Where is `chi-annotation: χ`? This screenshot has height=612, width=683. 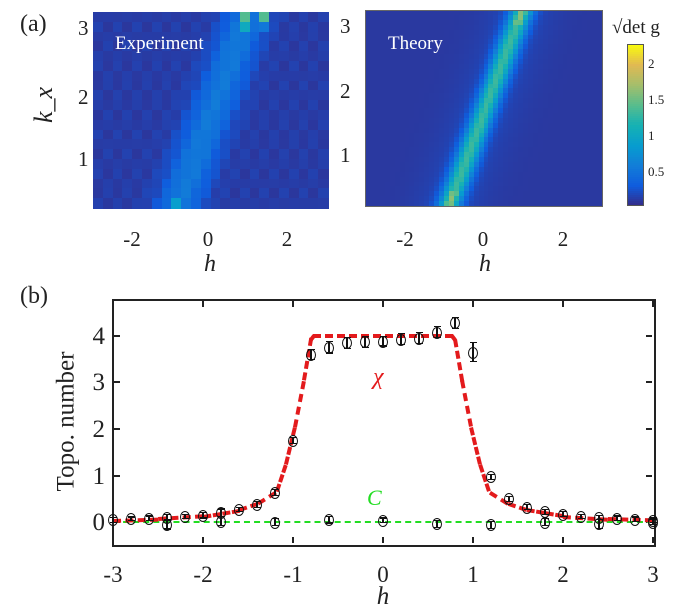
chi-annotation: χ is located at coordinates (378, 377).